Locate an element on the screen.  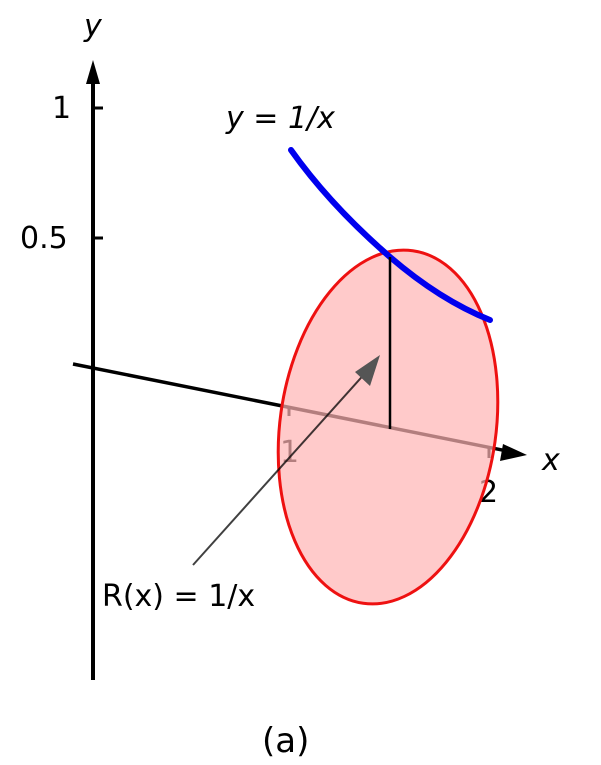
x-axis-arrowhead is located at coordinates (513, 452).